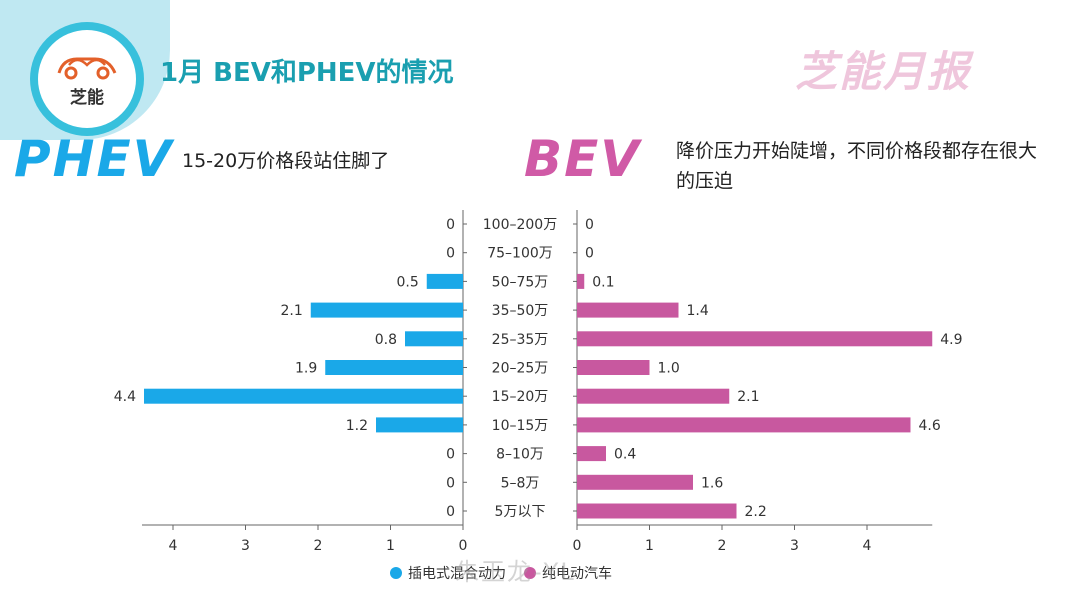  I want to click on bev-x-tick-label: 4, so click(867, 546).